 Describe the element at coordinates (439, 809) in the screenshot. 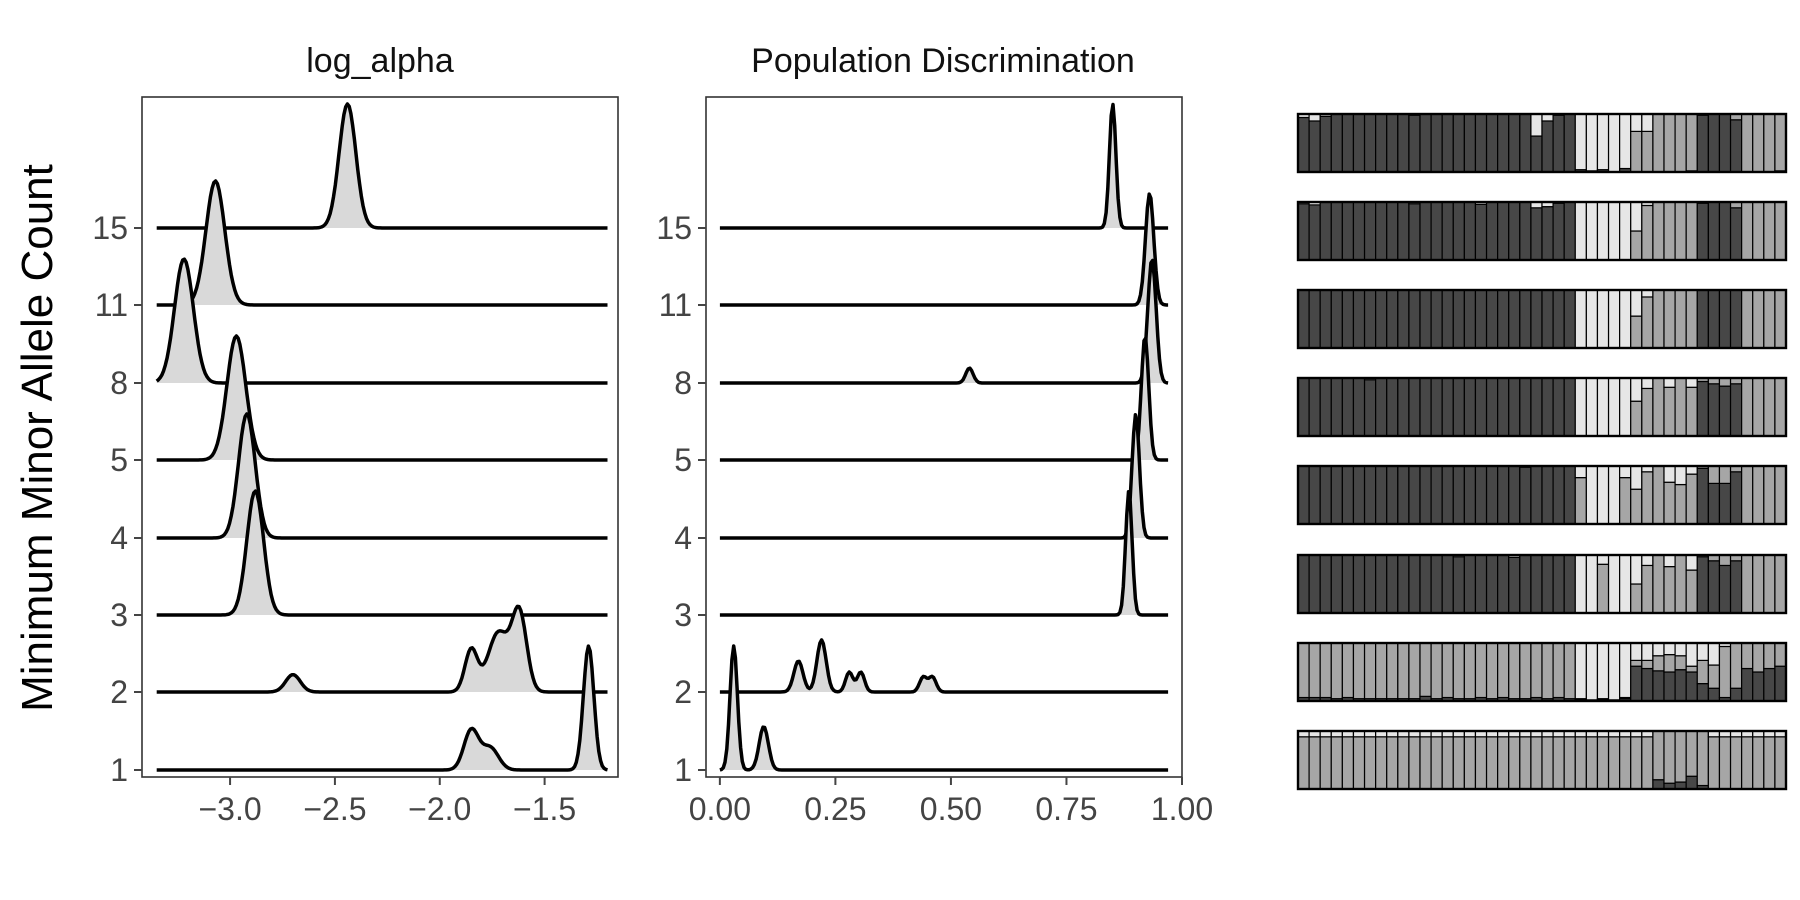

I see `x-tick-label-log-alpha-2: −2.0` at that location.